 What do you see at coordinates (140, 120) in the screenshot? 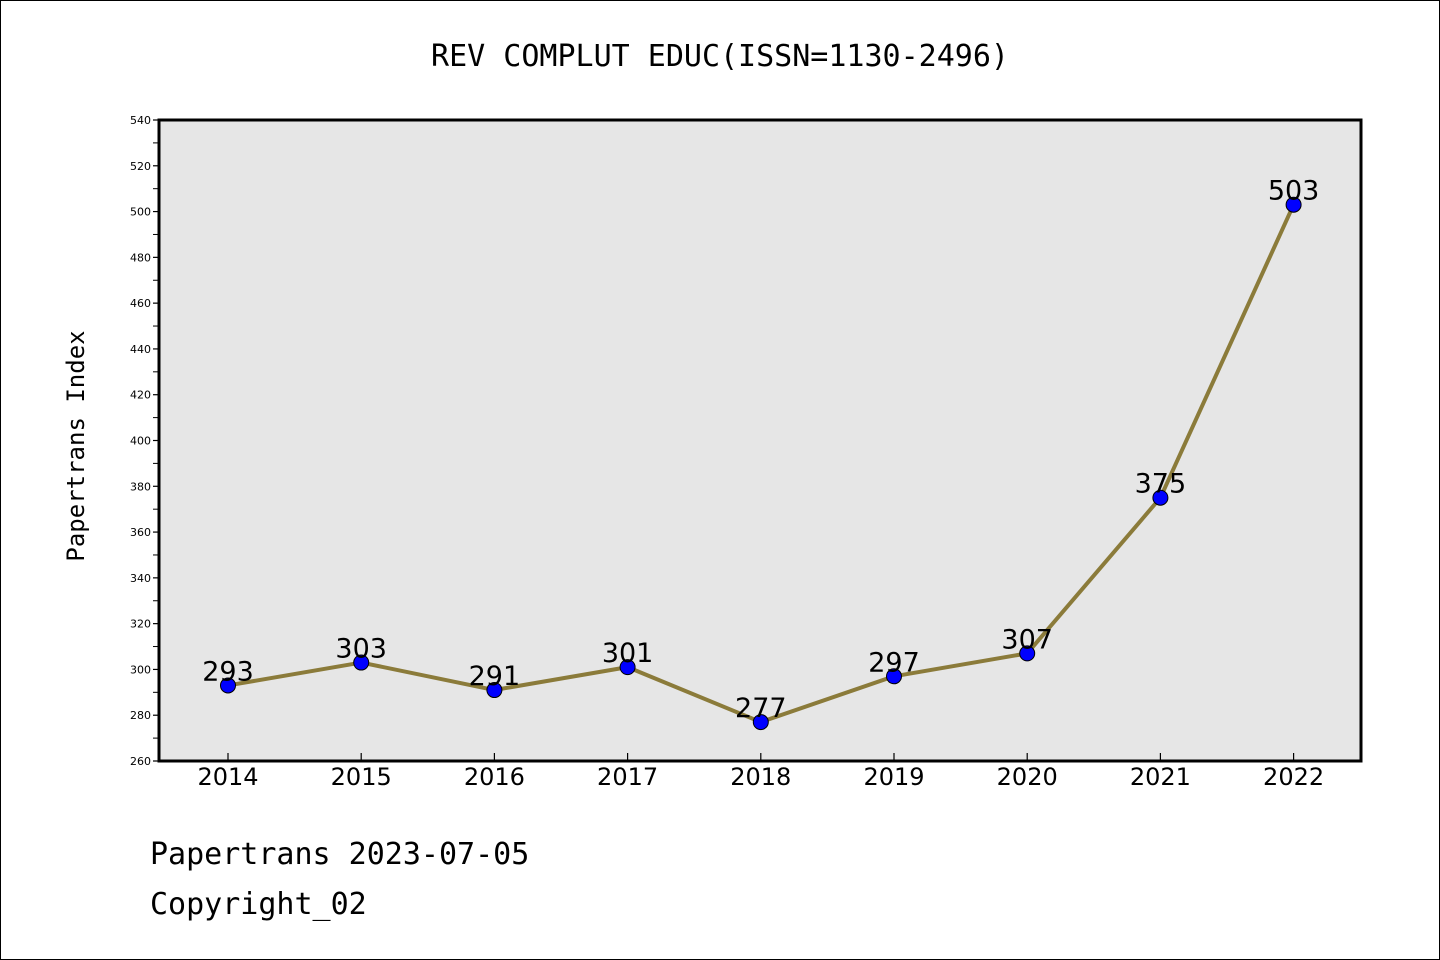
I see `y-tick-label: 540` at bounding box center [140, 120].